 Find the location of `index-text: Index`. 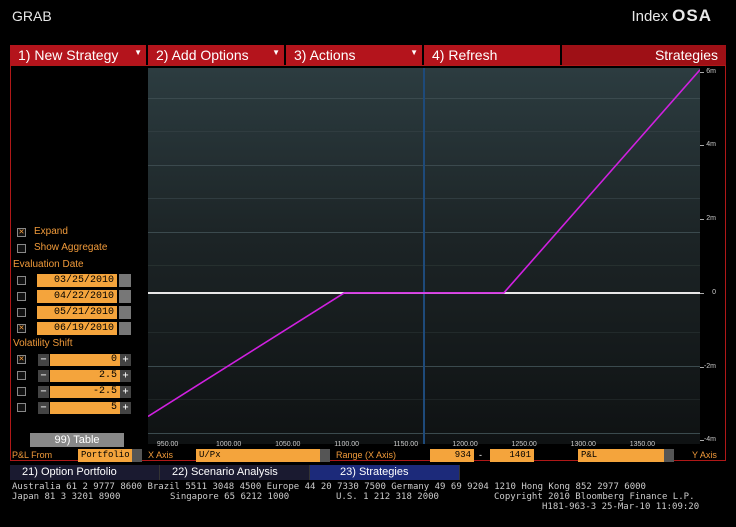

index-text: Index is located at coordinates (650, 16).